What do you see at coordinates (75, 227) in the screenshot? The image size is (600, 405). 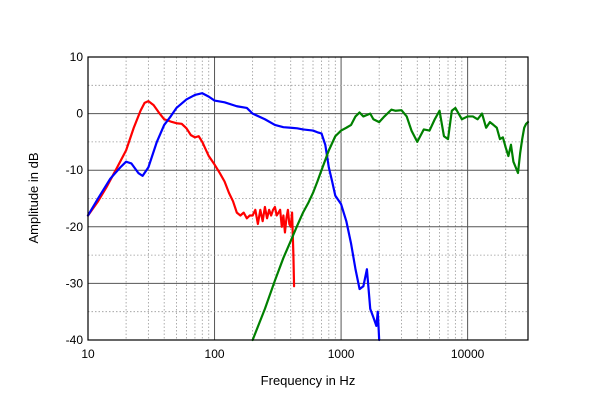 I see `y-tick-label: -20` at bounding box center [75, 227].